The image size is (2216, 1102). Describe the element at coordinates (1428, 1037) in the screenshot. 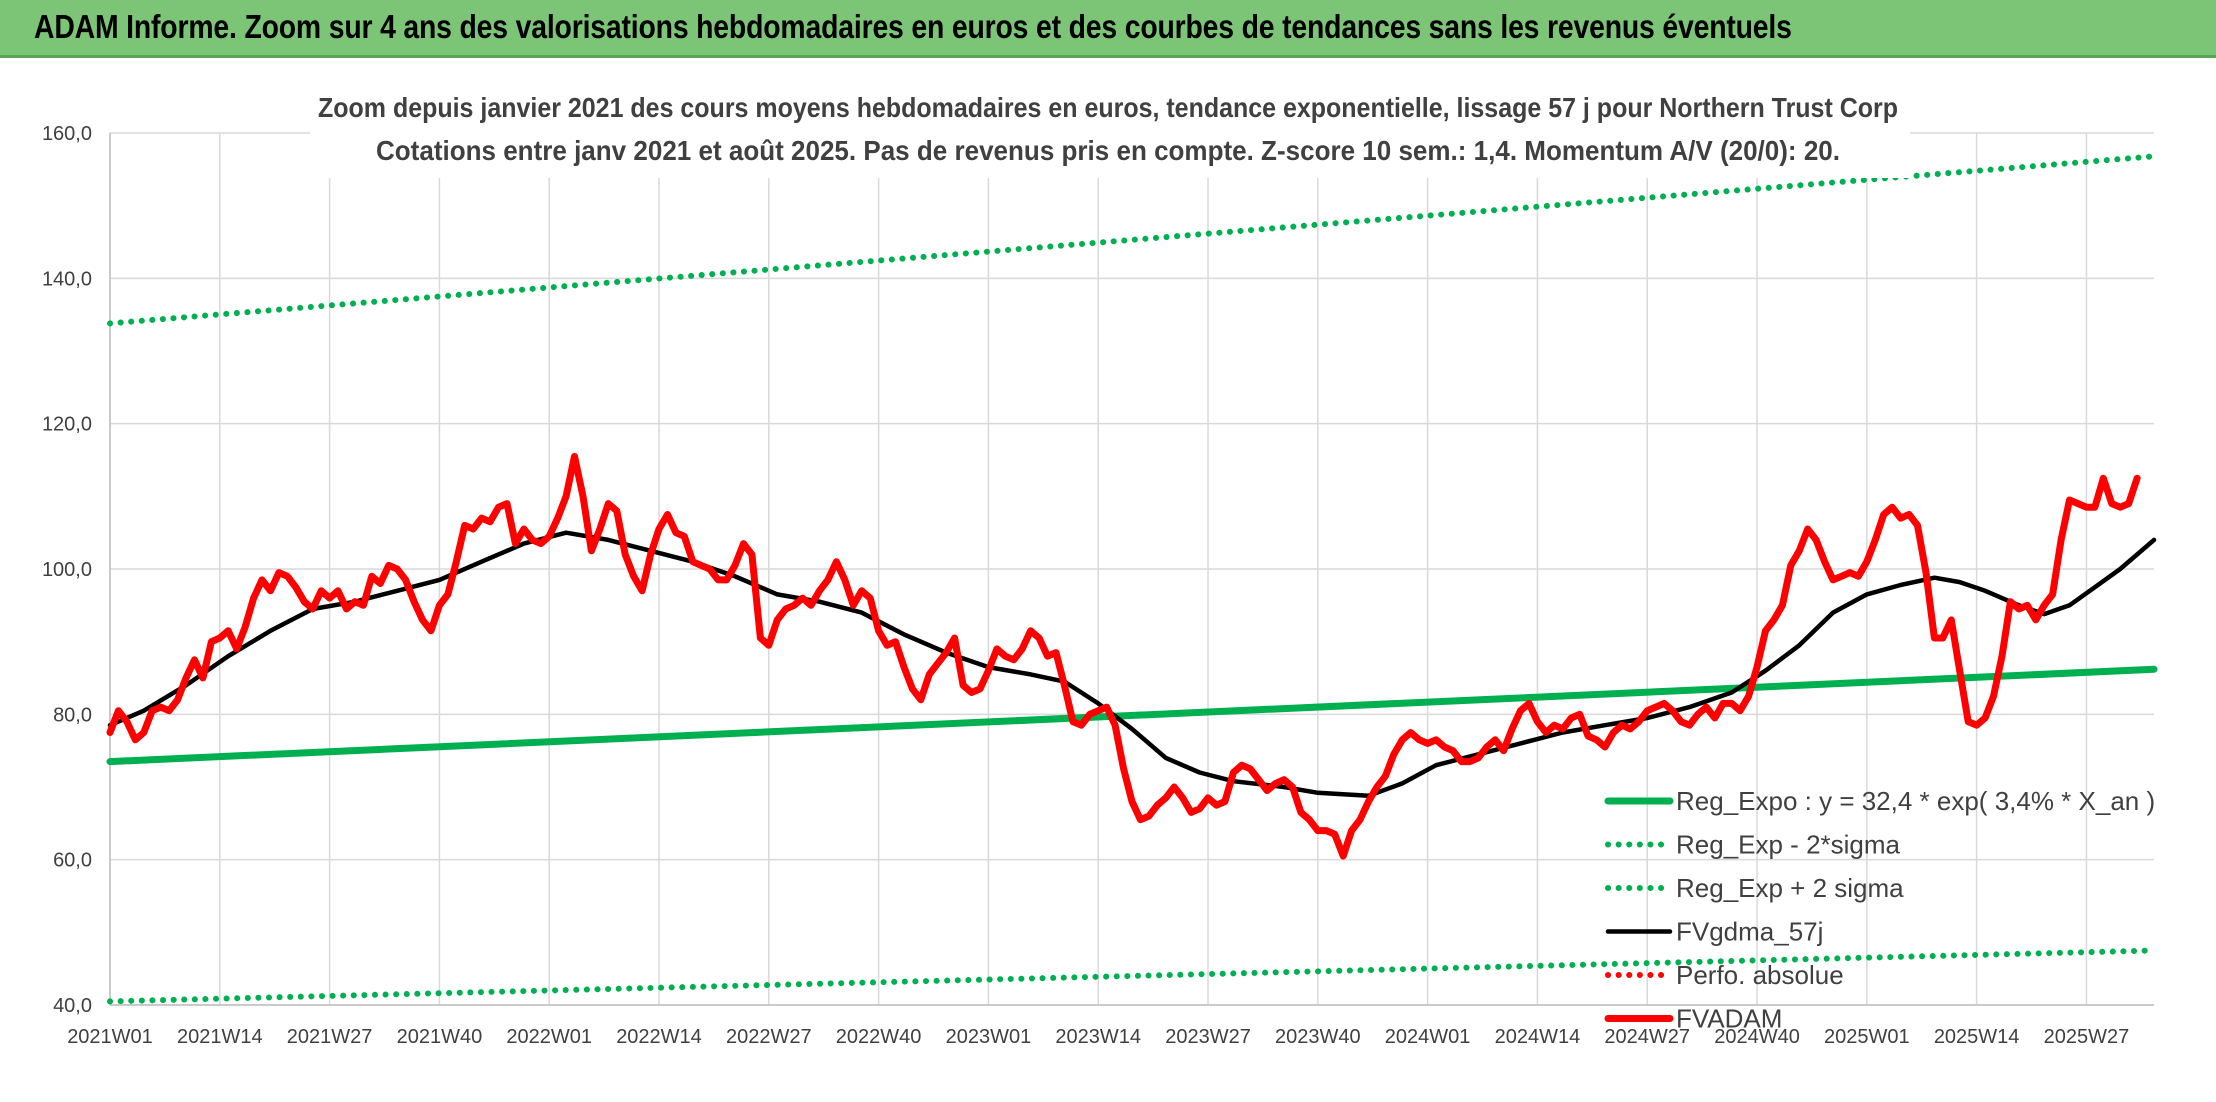

I see `x-tick-label: 2024W01` at that location.